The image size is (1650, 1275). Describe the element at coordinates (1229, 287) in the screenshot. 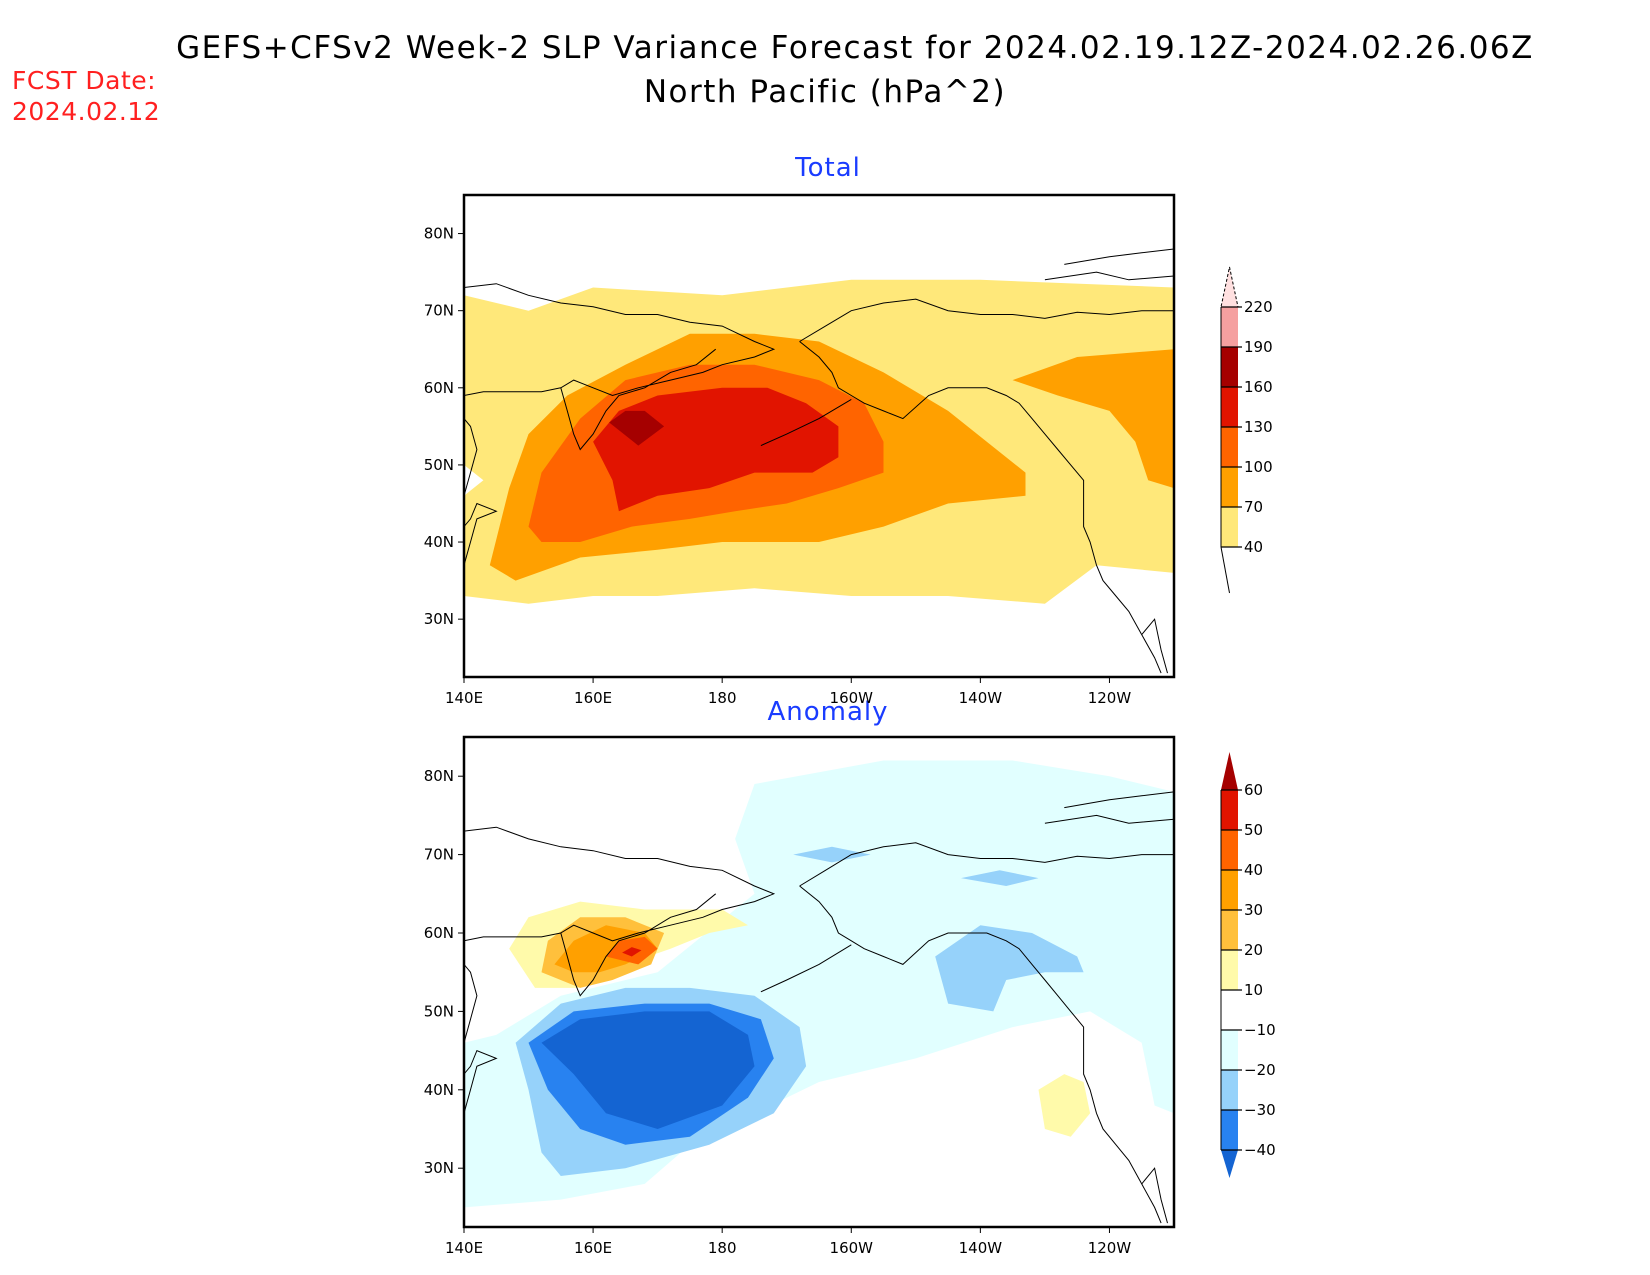

I see `colorbar-upper-extension` at that location.